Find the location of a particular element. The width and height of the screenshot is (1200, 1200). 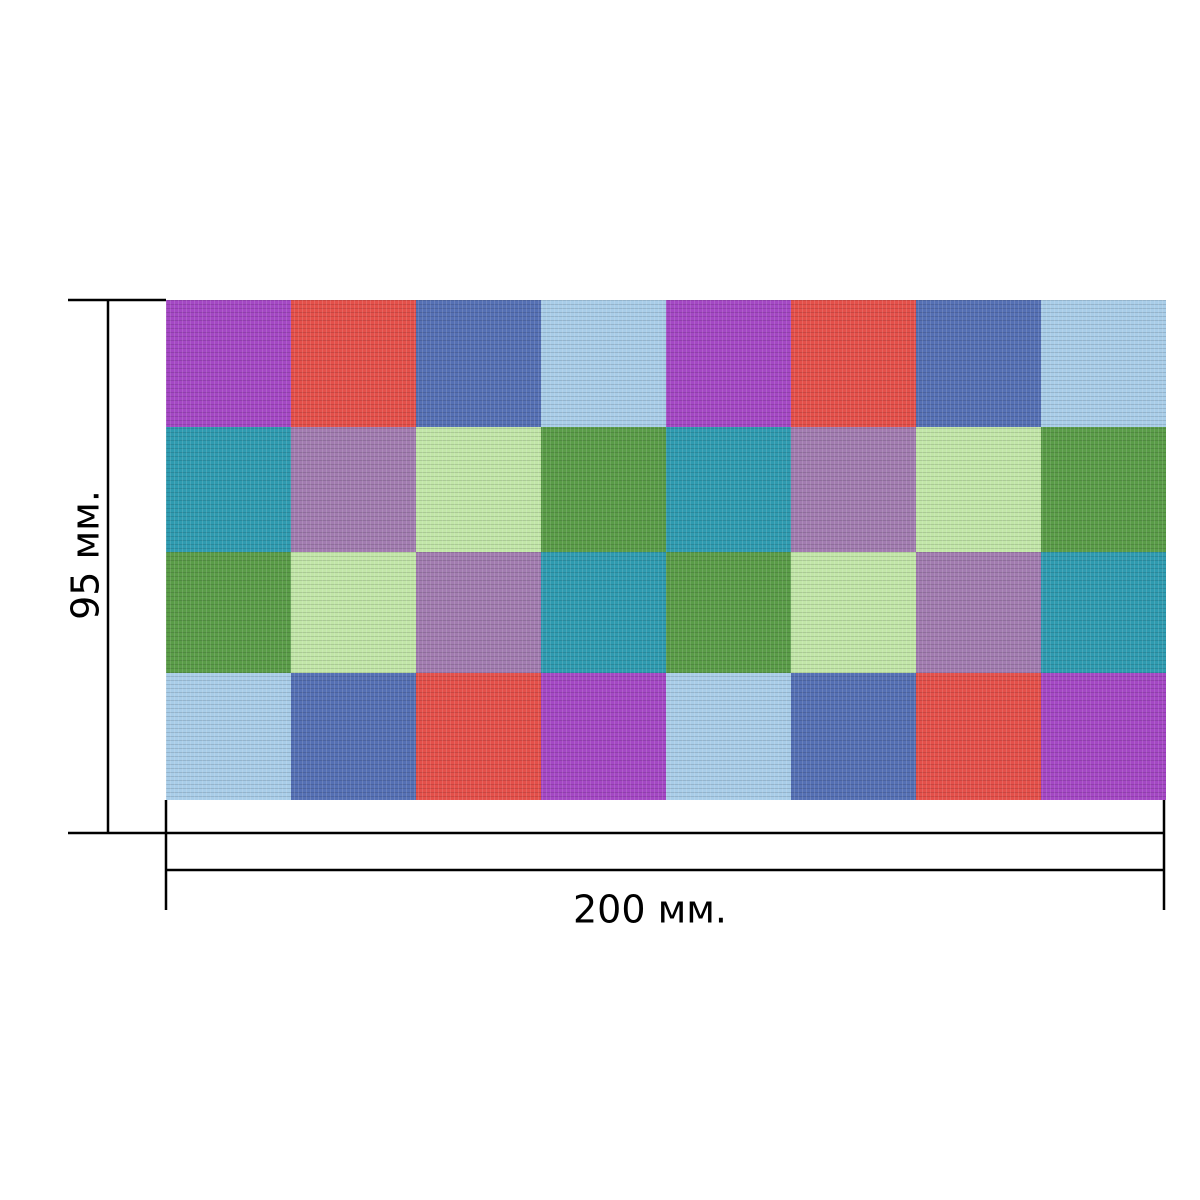

width-dimension: 200 мм. is located at coordinates (665, 866).